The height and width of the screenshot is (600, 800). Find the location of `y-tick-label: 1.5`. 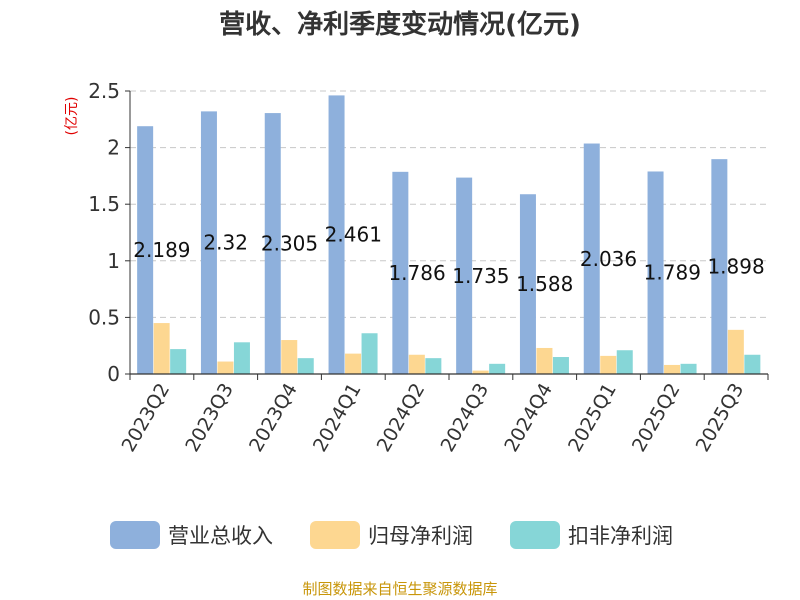

y-tick-label: 1.5 is located at coordinates (104, 204).